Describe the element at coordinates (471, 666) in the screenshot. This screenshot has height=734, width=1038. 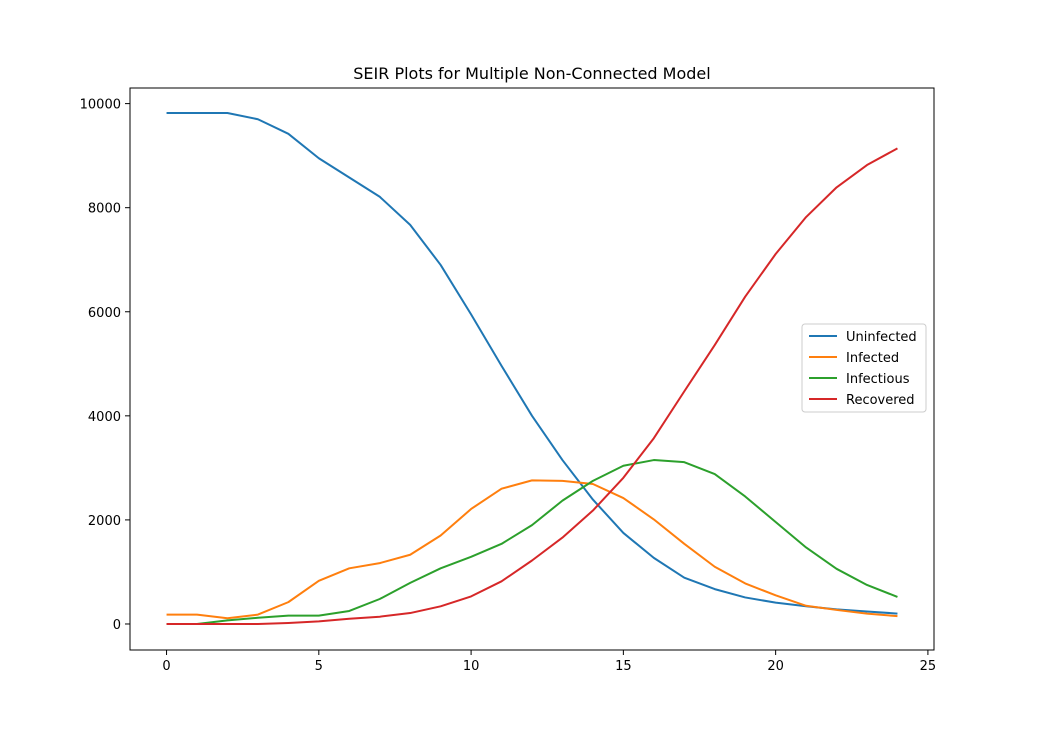
I see `x-tick-label: 10` at that location.